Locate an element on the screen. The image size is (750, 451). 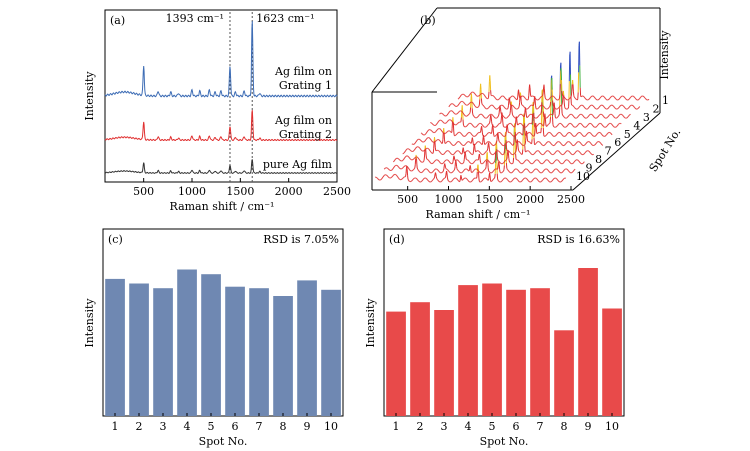
panel-b-zlabel: Intensity is located at coordinates (664, 55).